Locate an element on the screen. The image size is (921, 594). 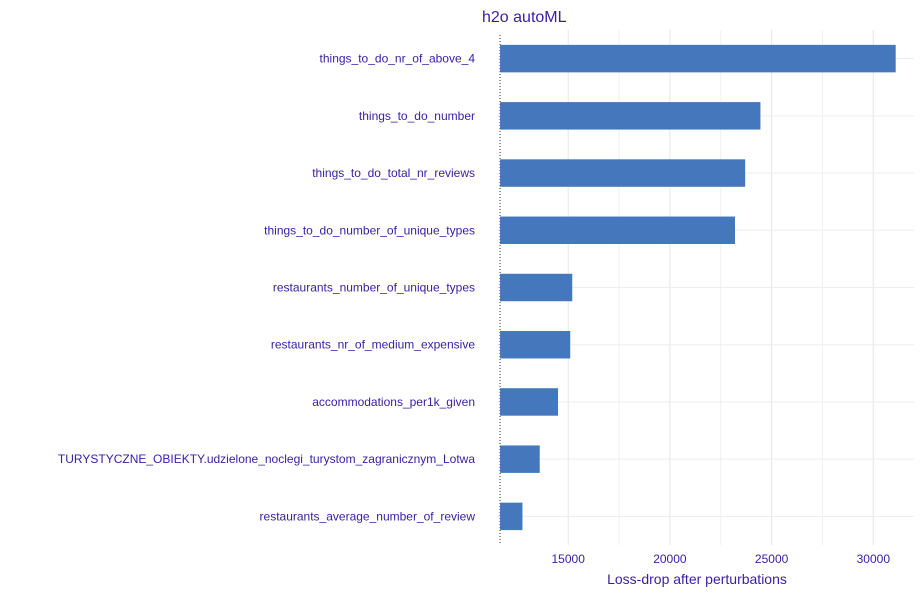
category-label: things_to_do_number is located at coordinates (417, 116).